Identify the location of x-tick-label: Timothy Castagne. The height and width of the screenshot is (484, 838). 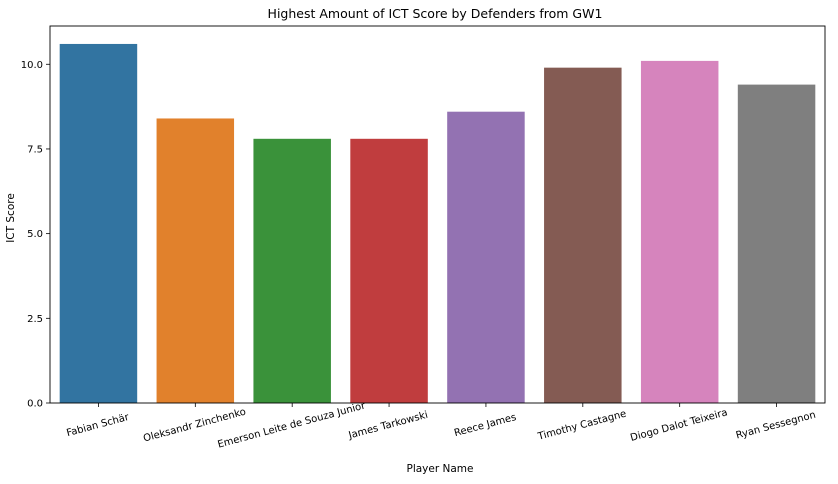
(582, 425).